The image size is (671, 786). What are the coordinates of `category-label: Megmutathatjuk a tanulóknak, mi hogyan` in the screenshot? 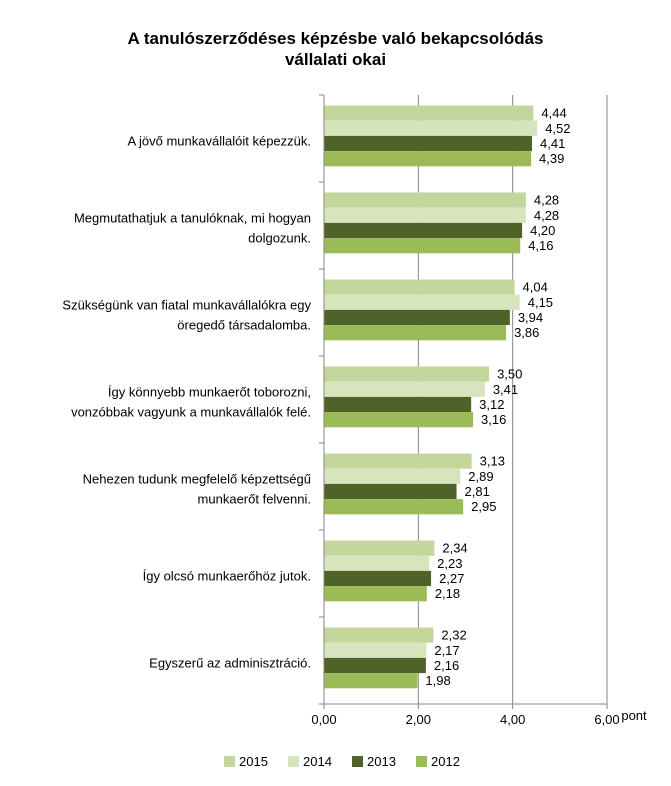 It's located at (192, 218).